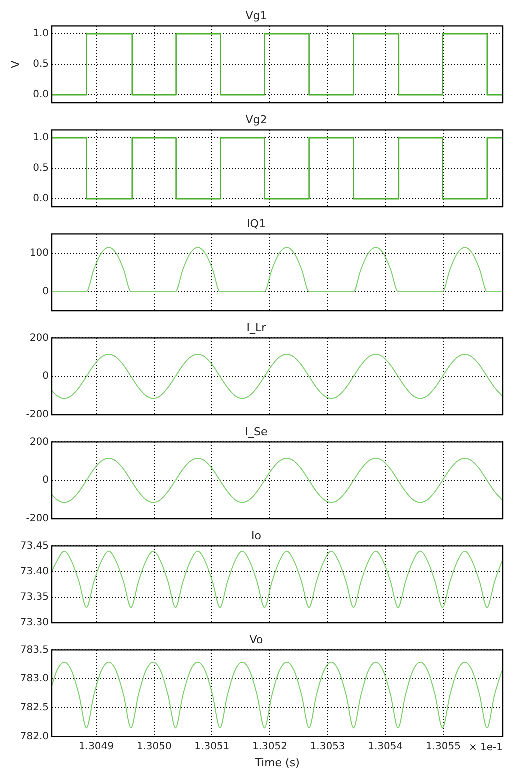  What do you see at coordinates (34, 736) in the screenshot?
I see `y-tick-label: 782.0` at bounding box center [34, 736].